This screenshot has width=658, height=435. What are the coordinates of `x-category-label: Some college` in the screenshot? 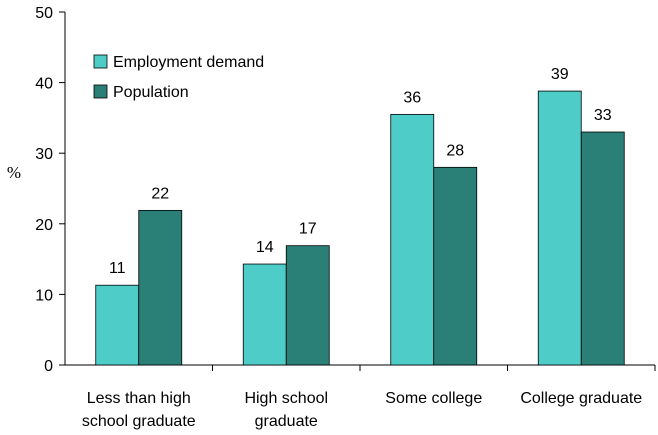 It's located at (433, 398).